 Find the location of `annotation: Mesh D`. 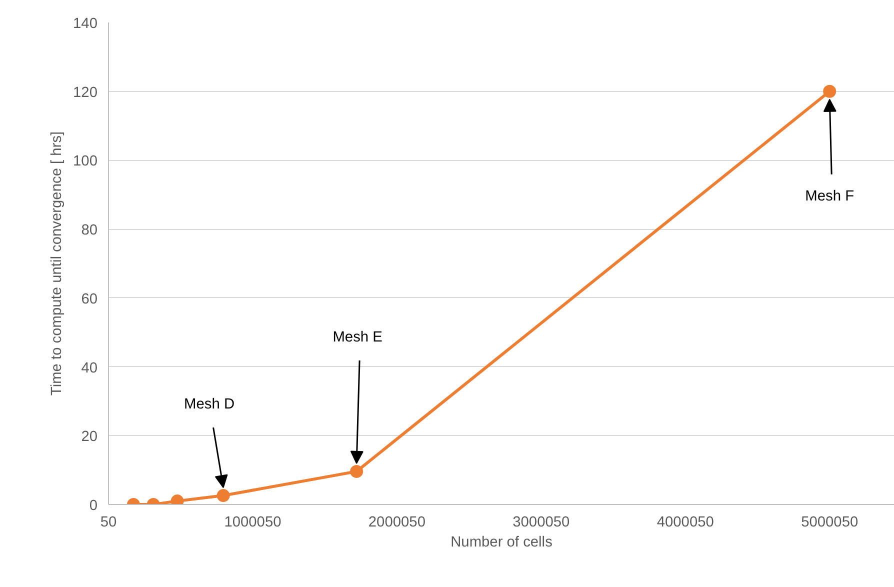

annotation: Mesh D is located at coordinates (209, 404).